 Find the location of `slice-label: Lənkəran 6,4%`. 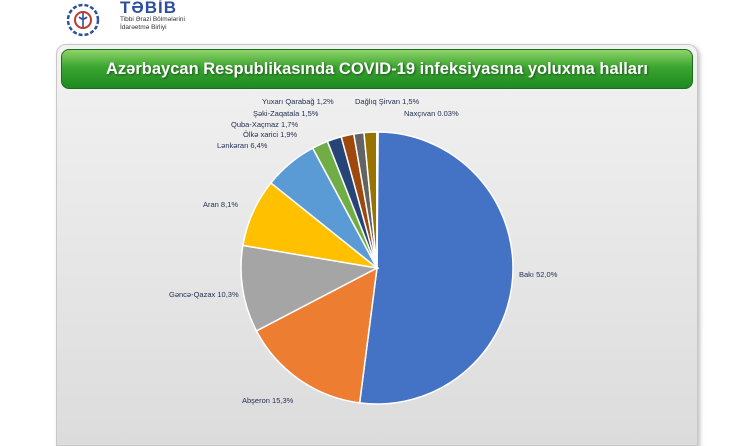

slice-label: Lənkəran 6,4% is located at coordinates (242, 145).